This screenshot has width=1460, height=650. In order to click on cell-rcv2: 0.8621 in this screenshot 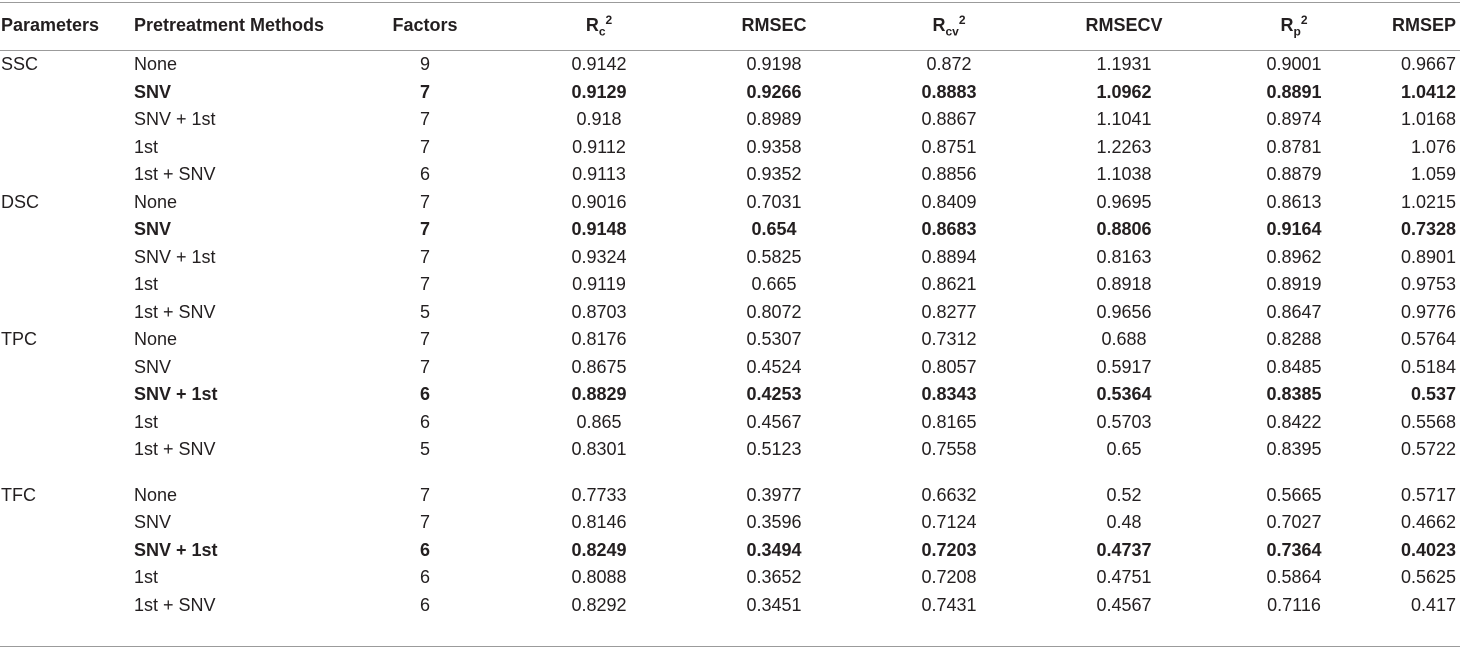, I will do `click(949, 284)`.